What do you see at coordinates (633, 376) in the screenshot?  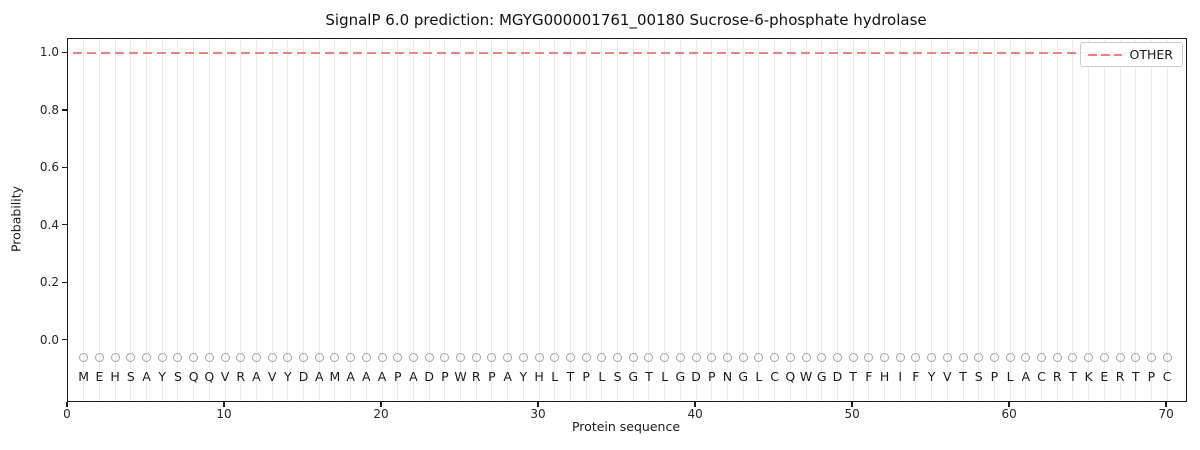 I see `residue-letter: G` at bounding box center [633, 376].